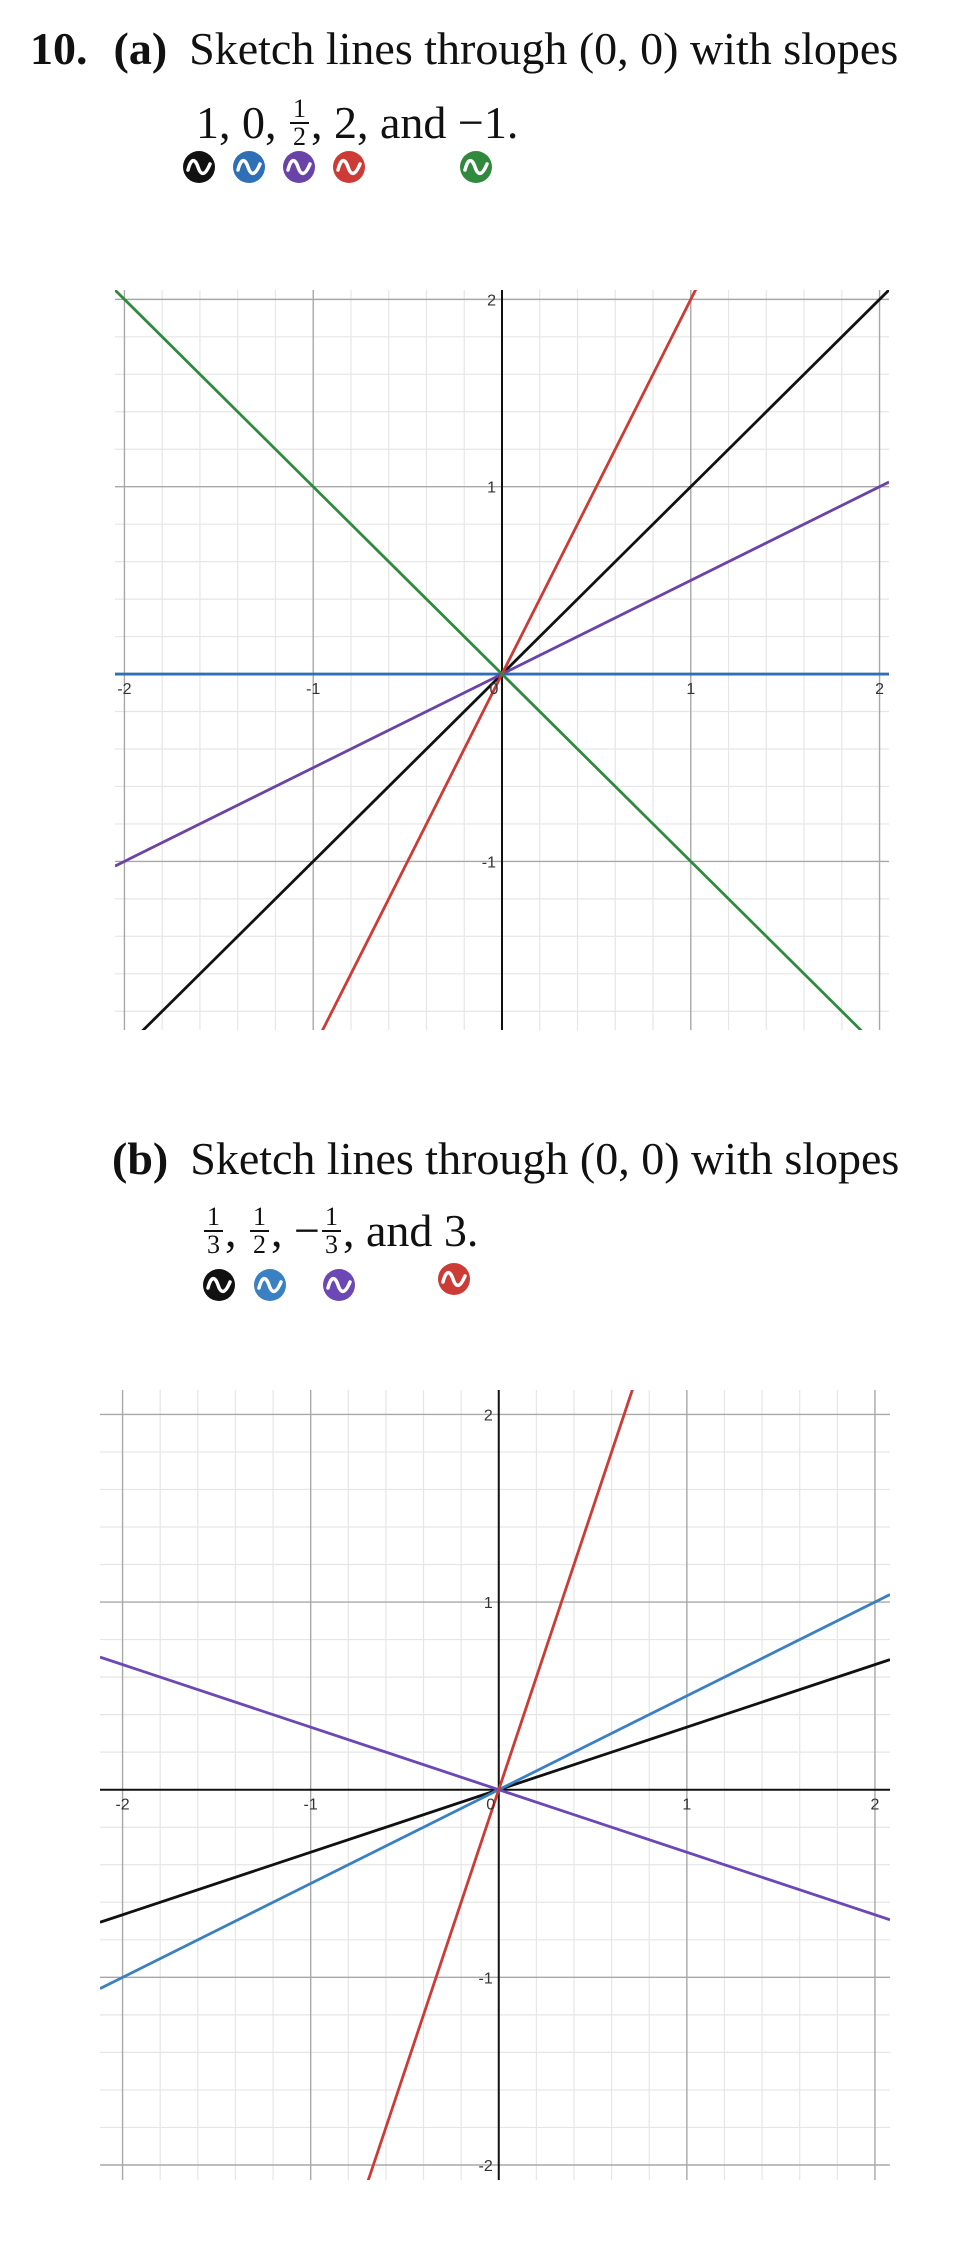 Image resolution: width=976 pixels, height=2248 pixels. What do you see at coordinates (545, 1158) in the screenshot?
I see `part-b-text: Sketch lines through (0, 0) with slopes` at bounding box center [545, 1158].